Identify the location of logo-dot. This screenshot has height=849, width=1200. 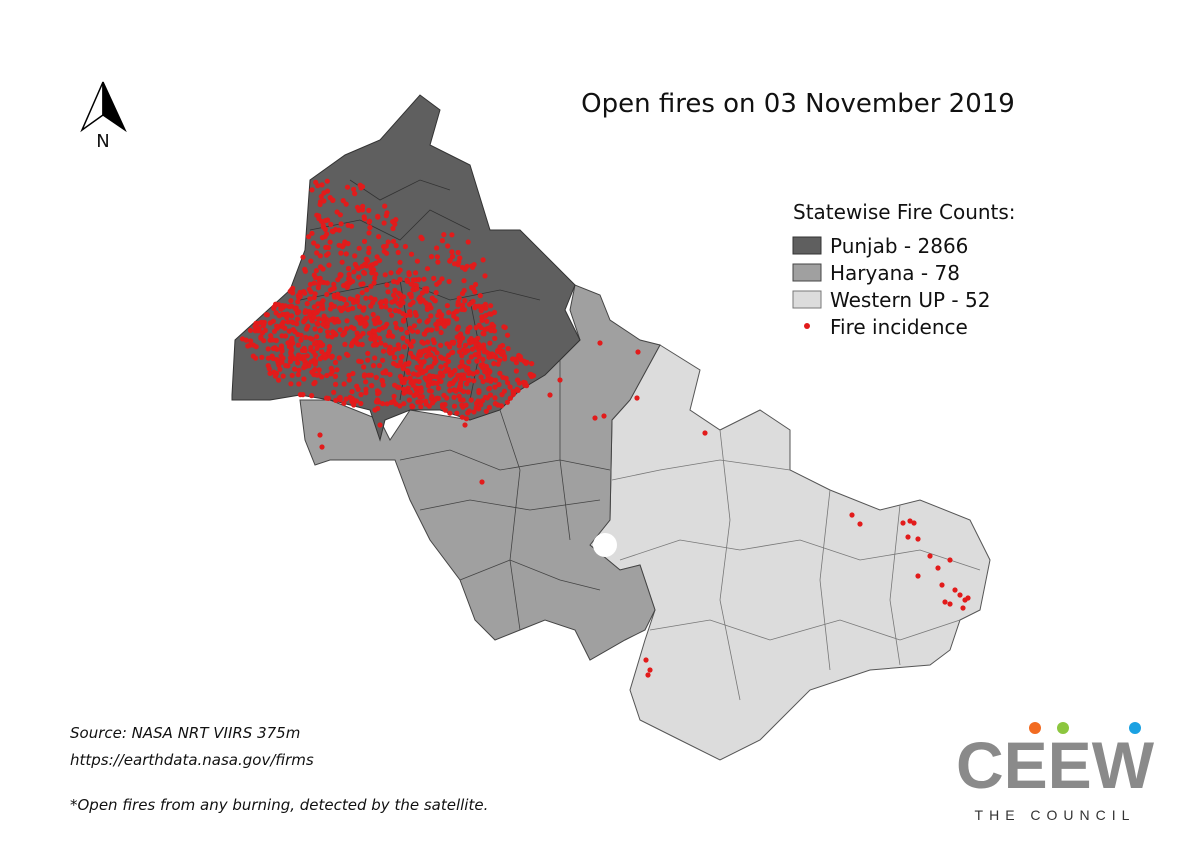
(1063, 728).